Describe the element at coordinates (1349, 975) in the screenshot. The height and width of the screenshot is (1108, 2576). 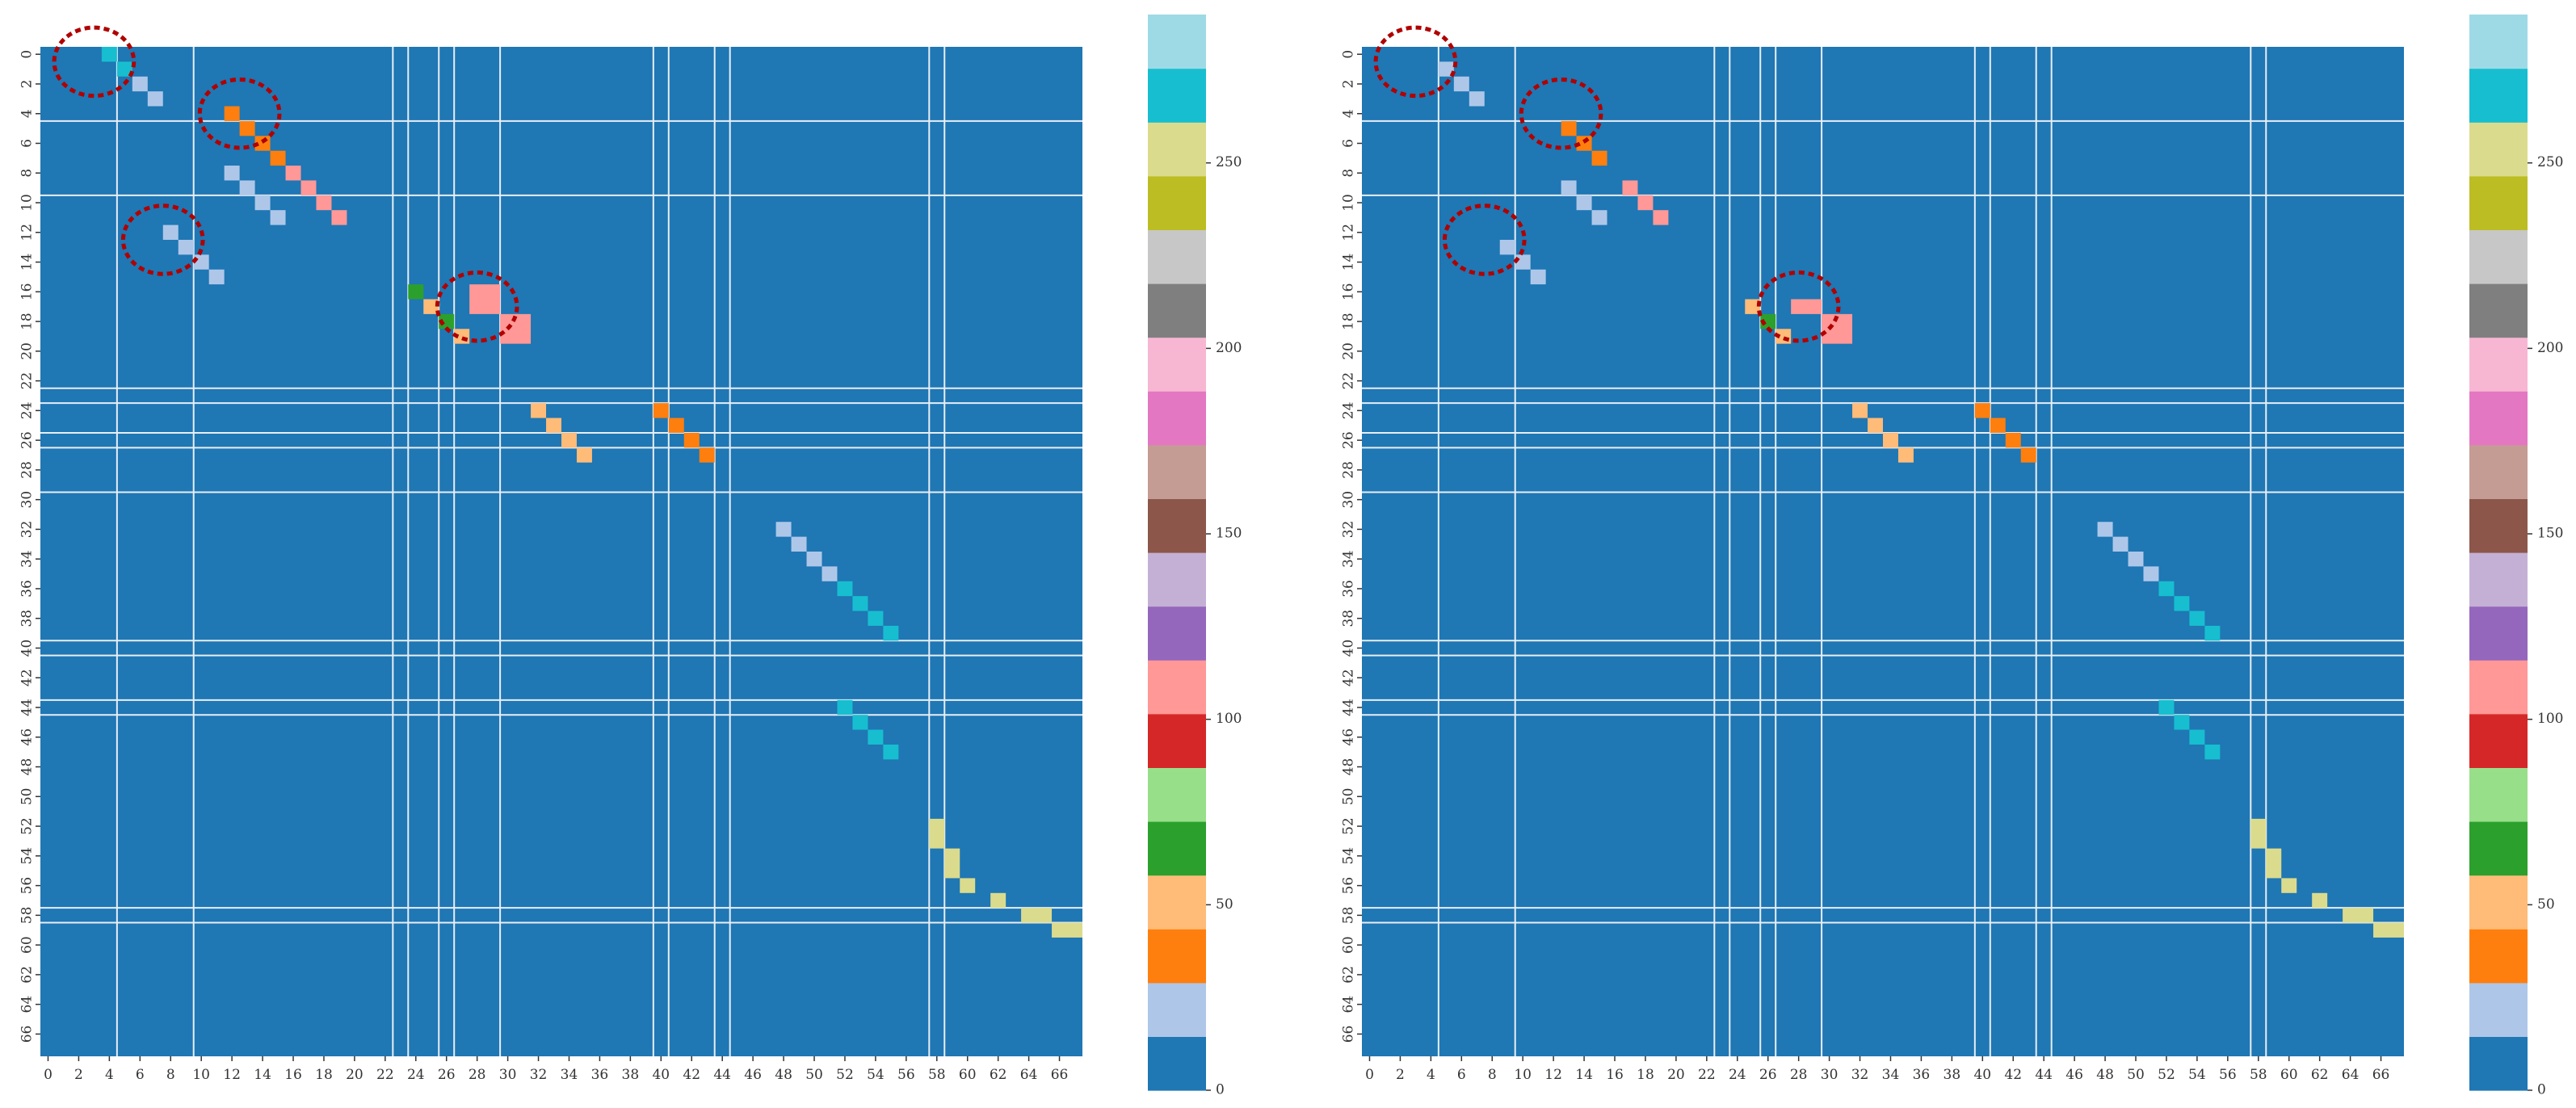
I see `y-tick-label: 62` at that location.